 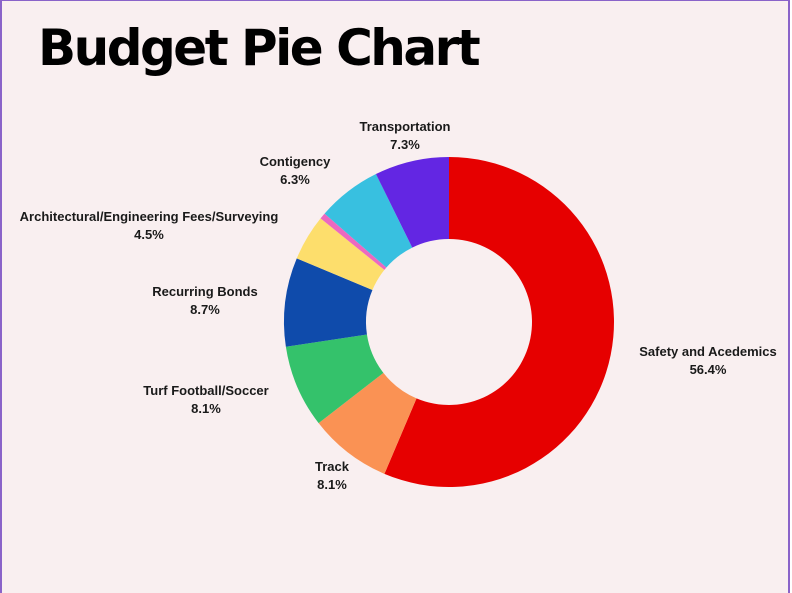 I want to click on slice-value-architectural-engineering-fees-surveying: 4.5%, so click(x=149, y=234).